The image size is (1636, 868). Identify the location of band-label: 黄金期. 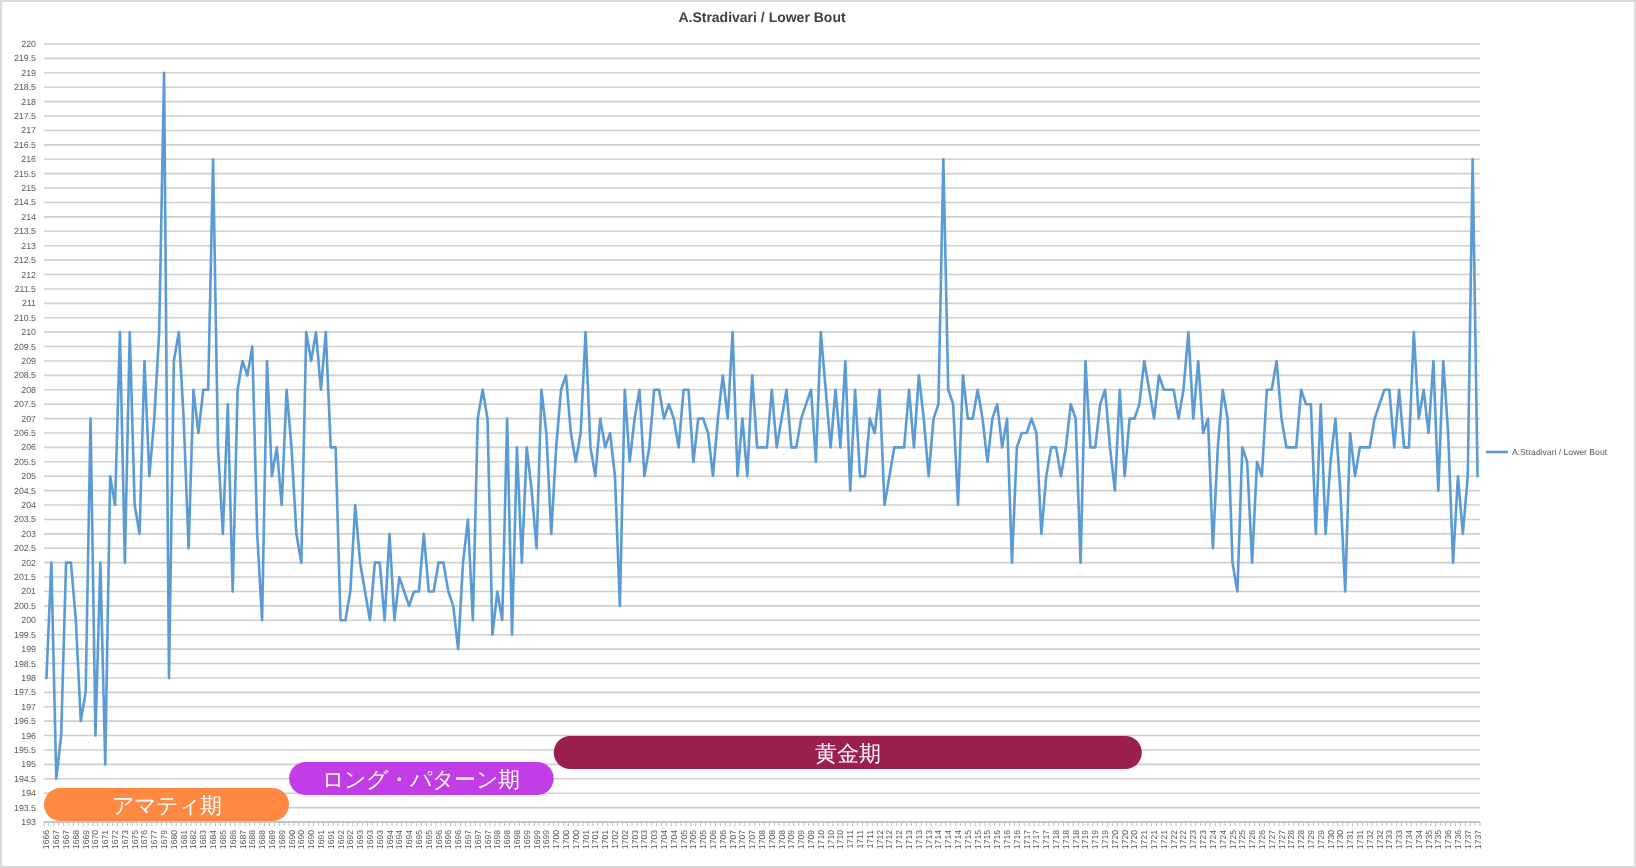
(847, 753).